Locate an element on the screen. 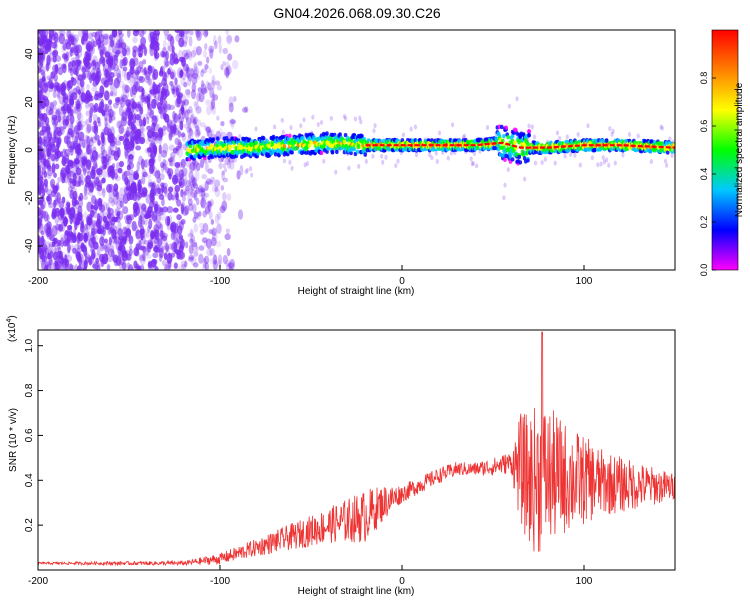  signal-cell is located at coordinates (512, 159).